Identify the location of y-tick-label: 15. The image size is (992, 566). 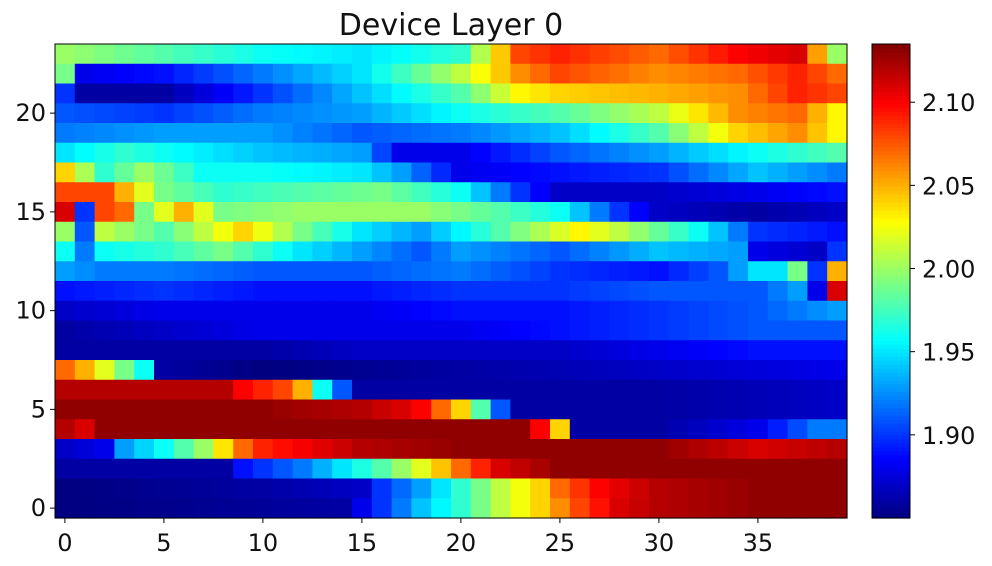
(30, 212).